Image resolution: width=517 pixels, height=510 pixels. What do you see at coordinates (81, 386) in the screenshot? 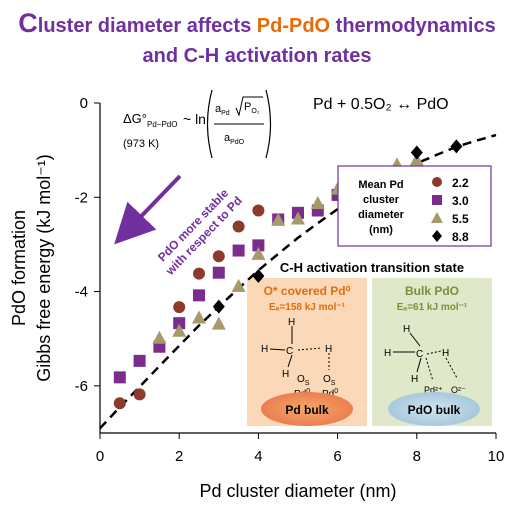
I see `y-tick-label: -6` at bounding box center [81, 386].